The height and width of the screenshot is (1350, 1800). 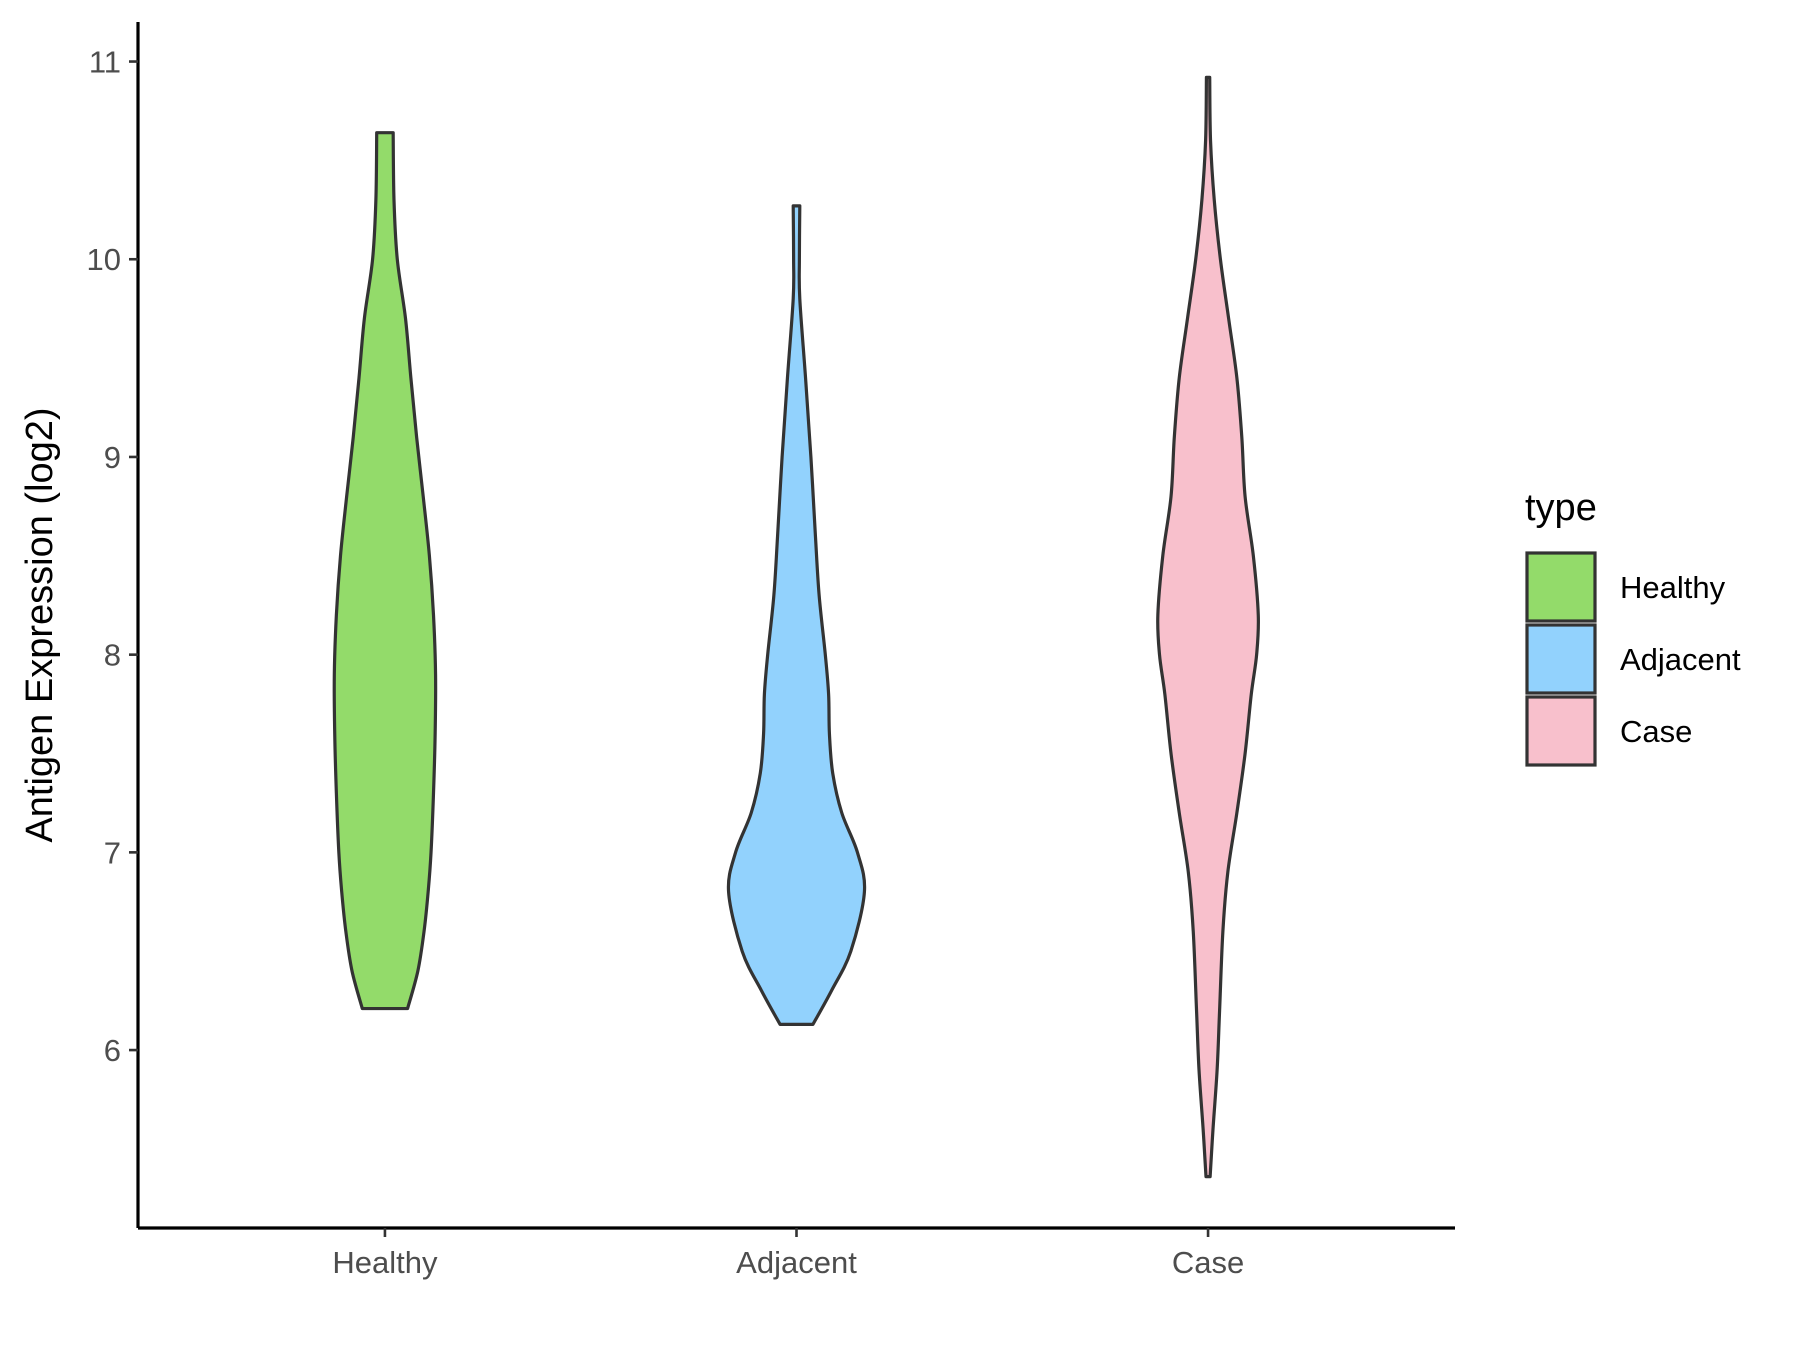 I want to click on legend-label-case: Case, so click(x=1656, y=731).